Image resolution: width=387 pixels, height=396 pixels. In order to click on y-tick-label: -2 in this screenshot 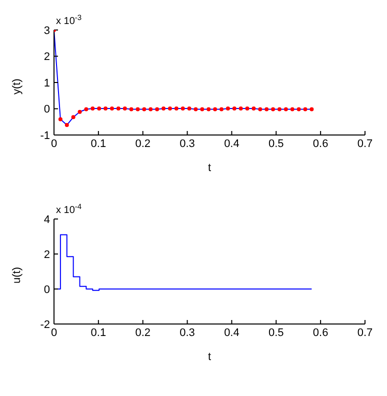, I will do `click(45, 324)`.